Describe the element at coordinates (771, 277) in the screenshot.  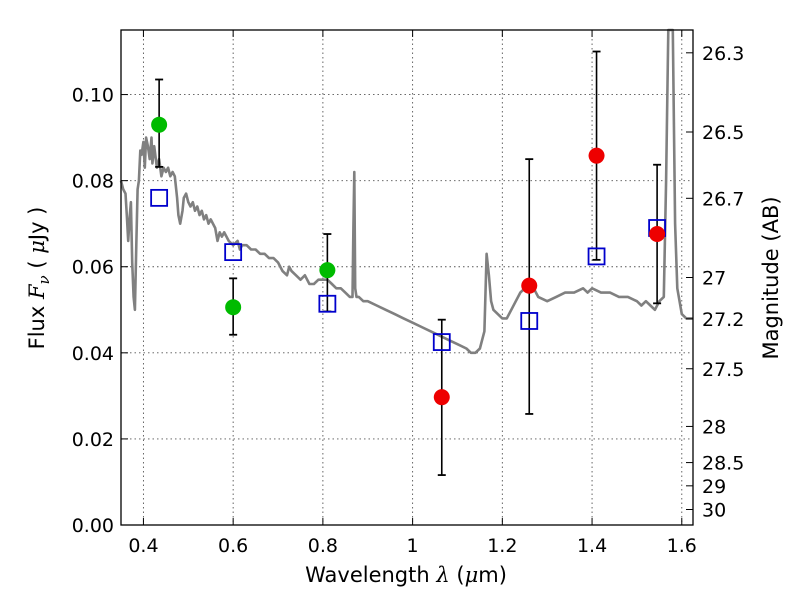
I see `magnitude-axis-label: Magnitude (AB)` at that location.